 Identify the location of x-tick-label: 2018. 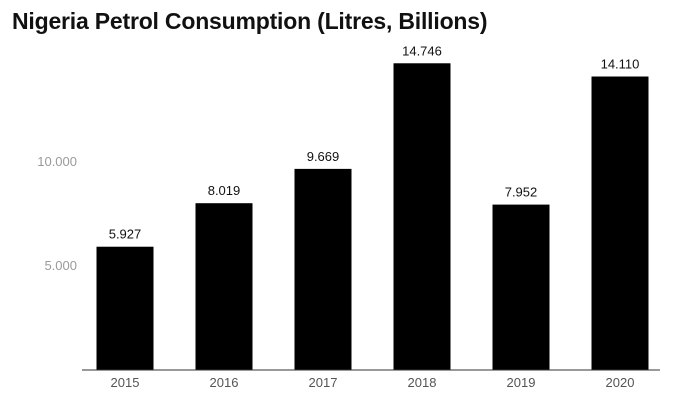
(422, 382).